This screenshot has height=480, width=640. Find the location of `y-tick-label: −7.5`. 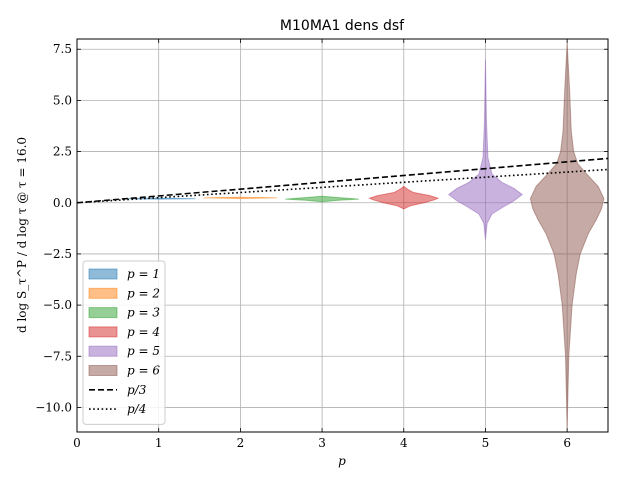

y-tick-label: −7.5 is located at coordinates (57, 356).